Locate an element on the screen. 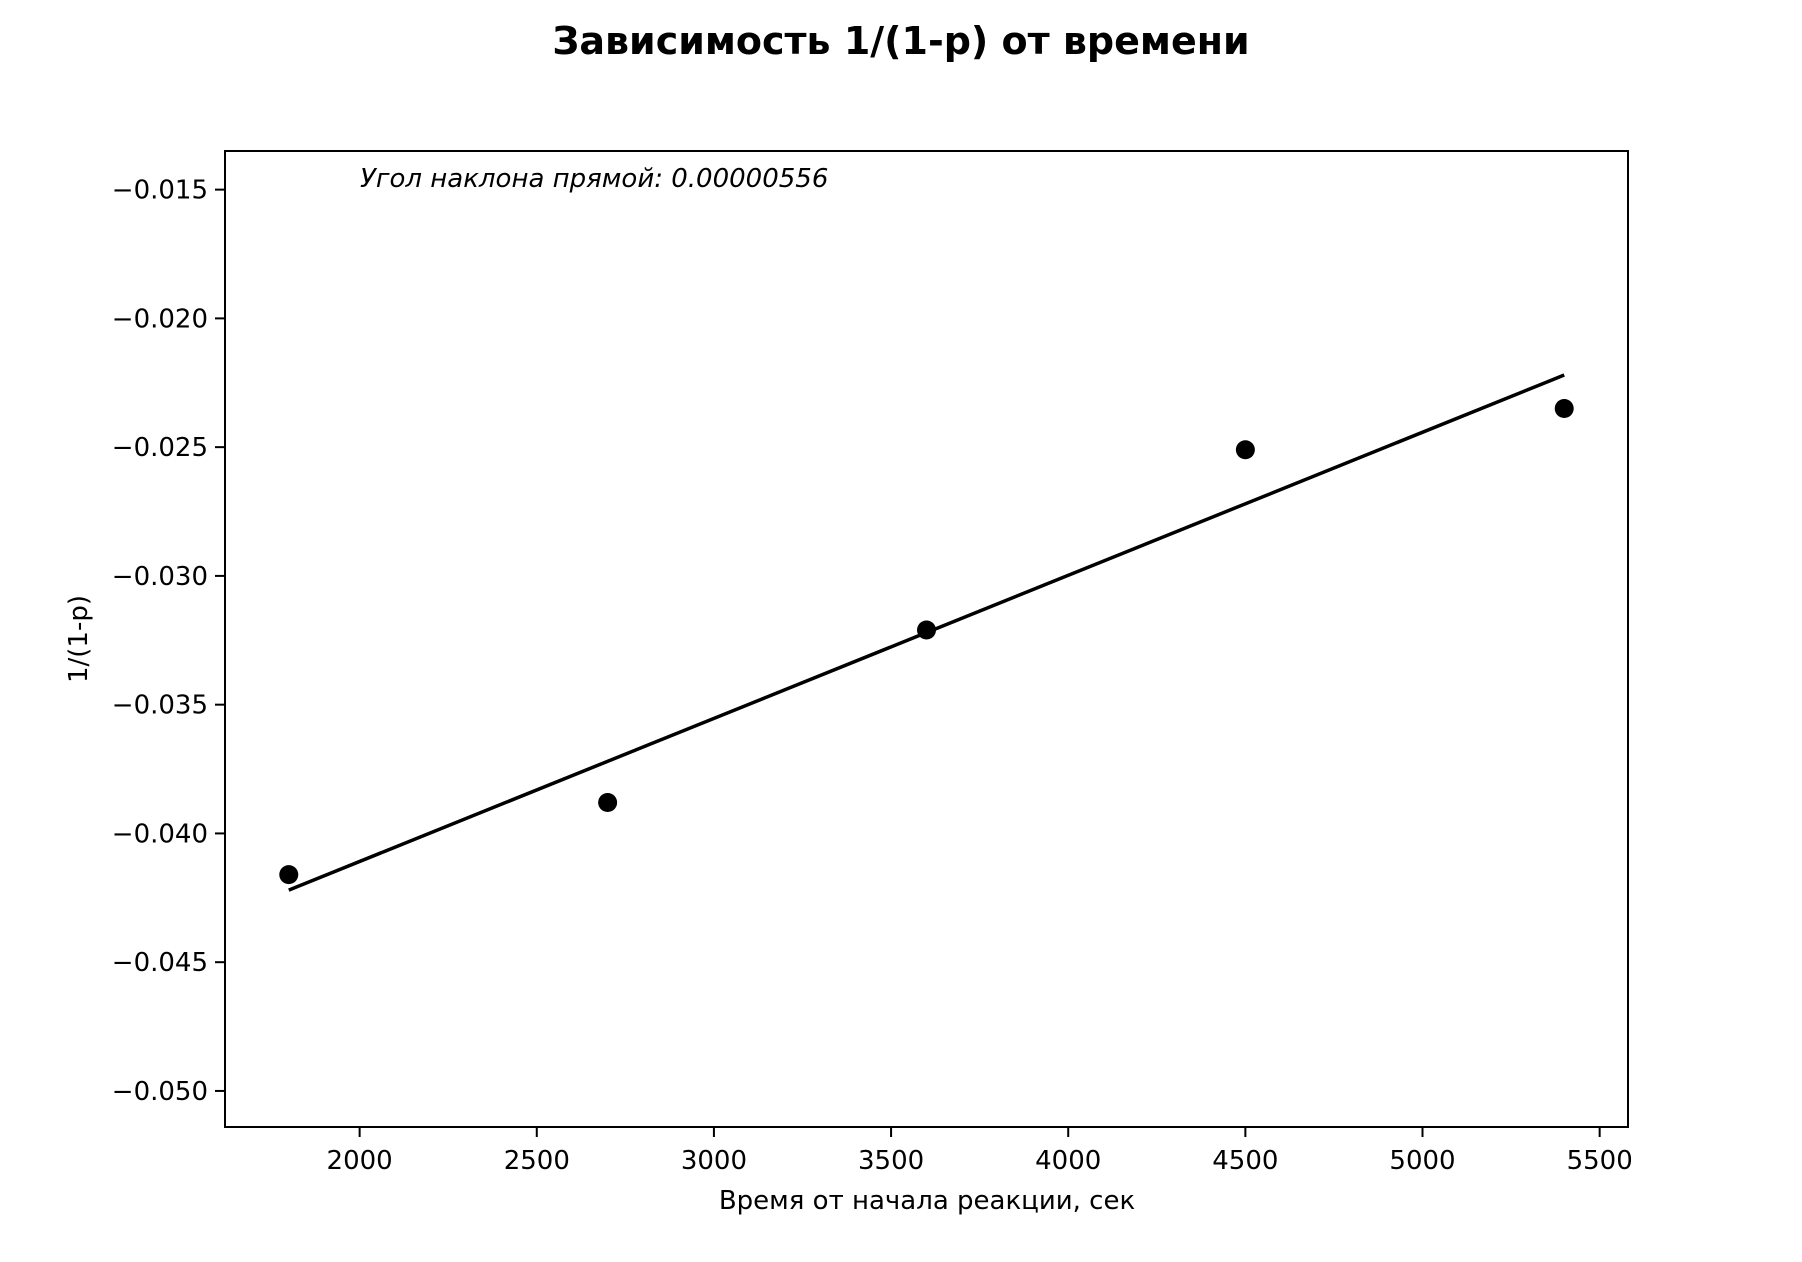  y-tick-label: −0.035 is located at coordinates (160, 706).